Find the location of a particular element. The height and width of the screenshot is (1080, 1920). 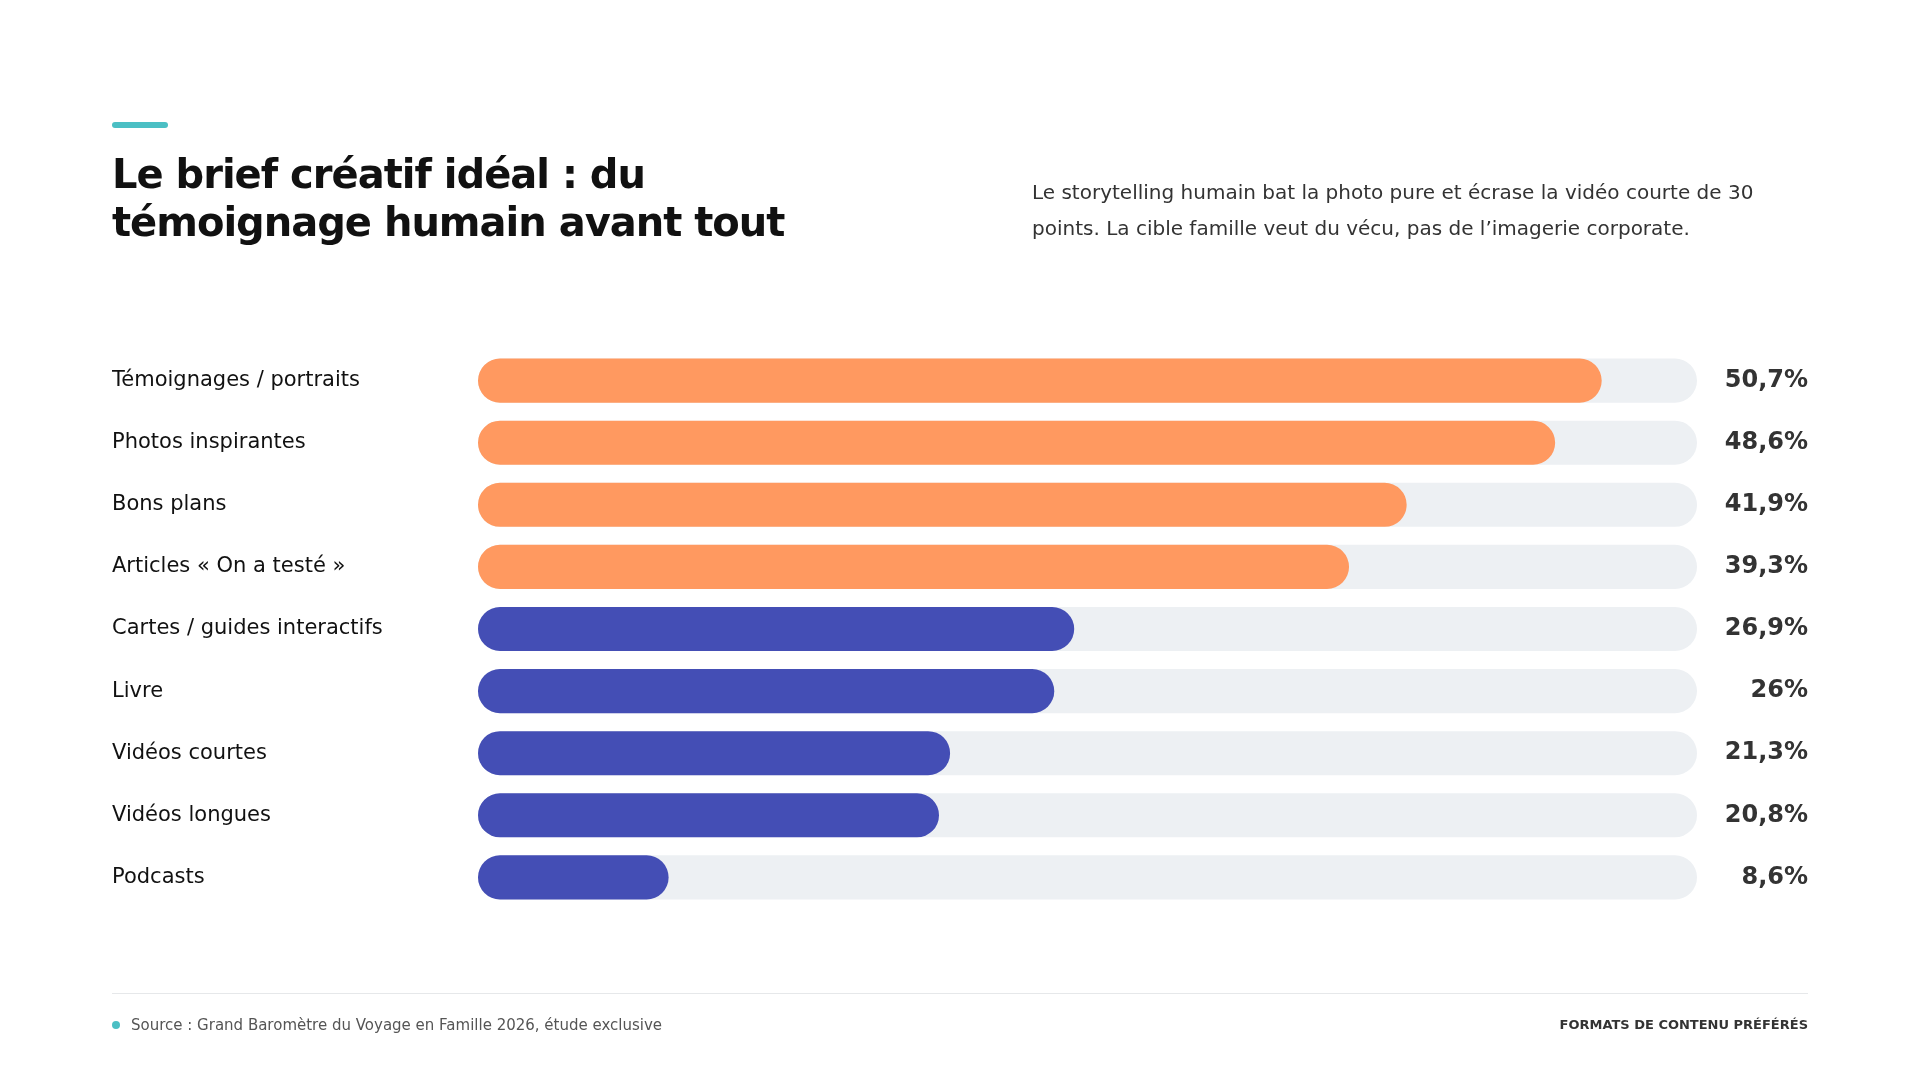

data-label: 21,3% is located at coordinates (1766, 751).